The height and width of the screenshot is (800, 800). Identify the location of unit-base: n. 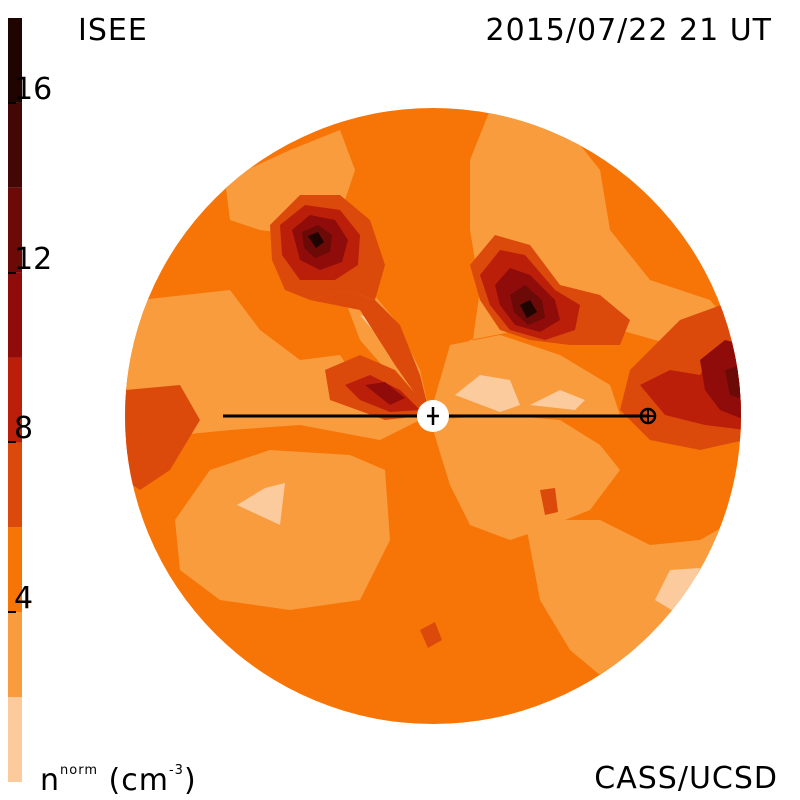
(50, 780).